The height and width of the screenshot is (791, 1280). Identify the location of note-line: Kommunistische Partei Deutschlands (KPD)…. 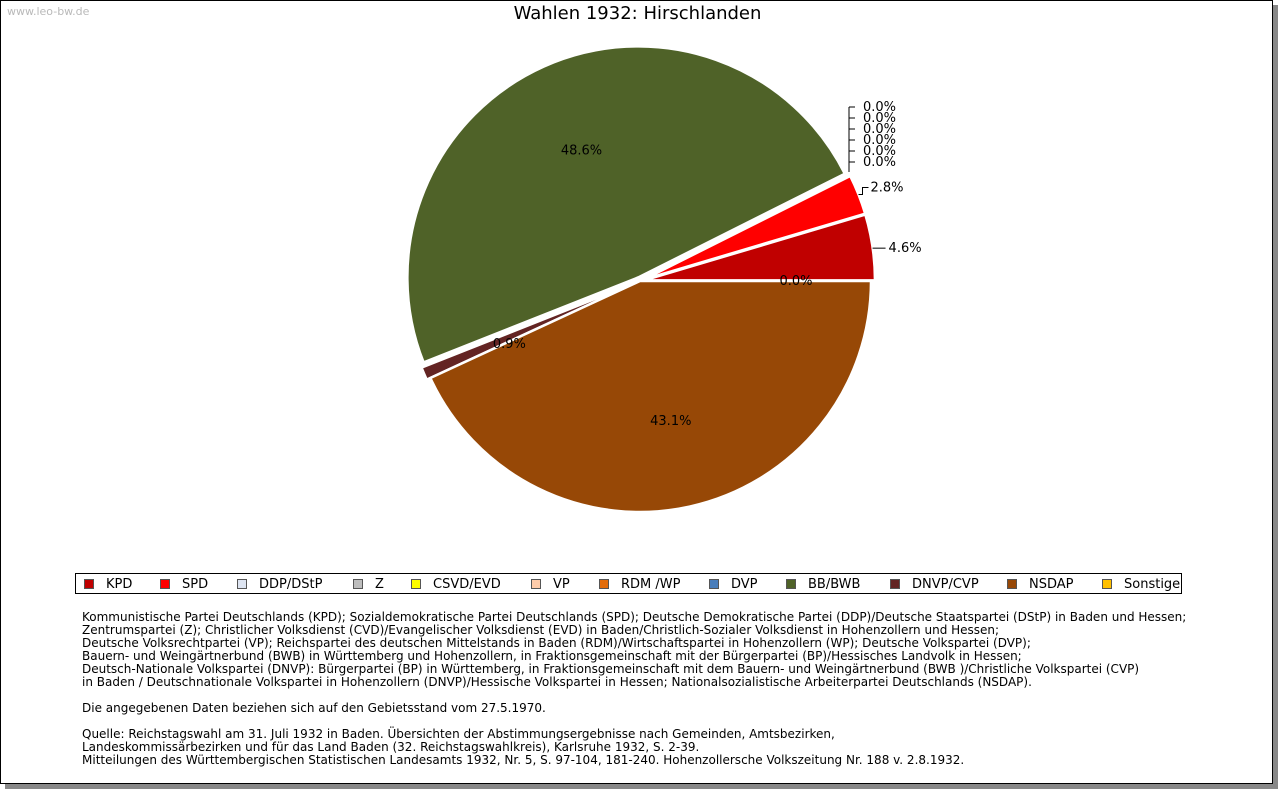
(634, 617).